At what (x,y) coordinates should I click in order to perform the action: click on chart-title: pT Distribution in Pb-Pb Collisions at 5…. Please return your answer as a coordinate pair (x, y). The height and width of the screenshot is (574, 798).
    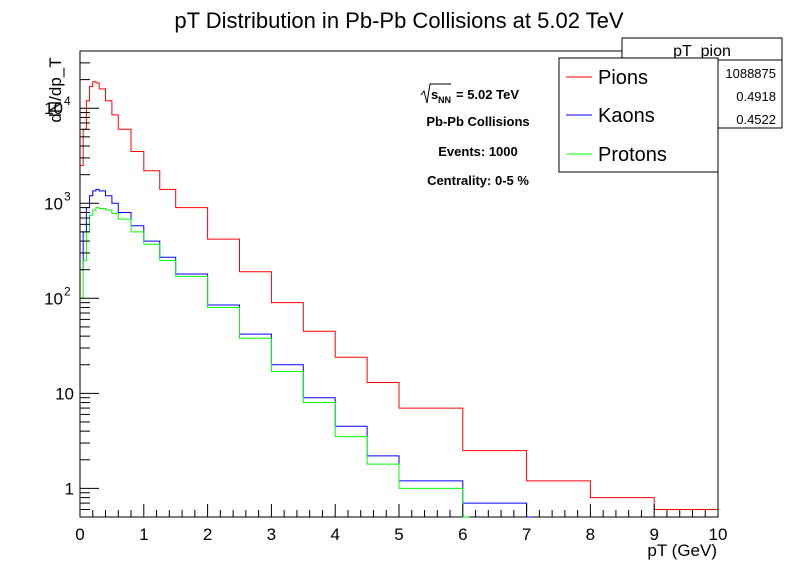
    Looking at the image, I should click on (399, 20).